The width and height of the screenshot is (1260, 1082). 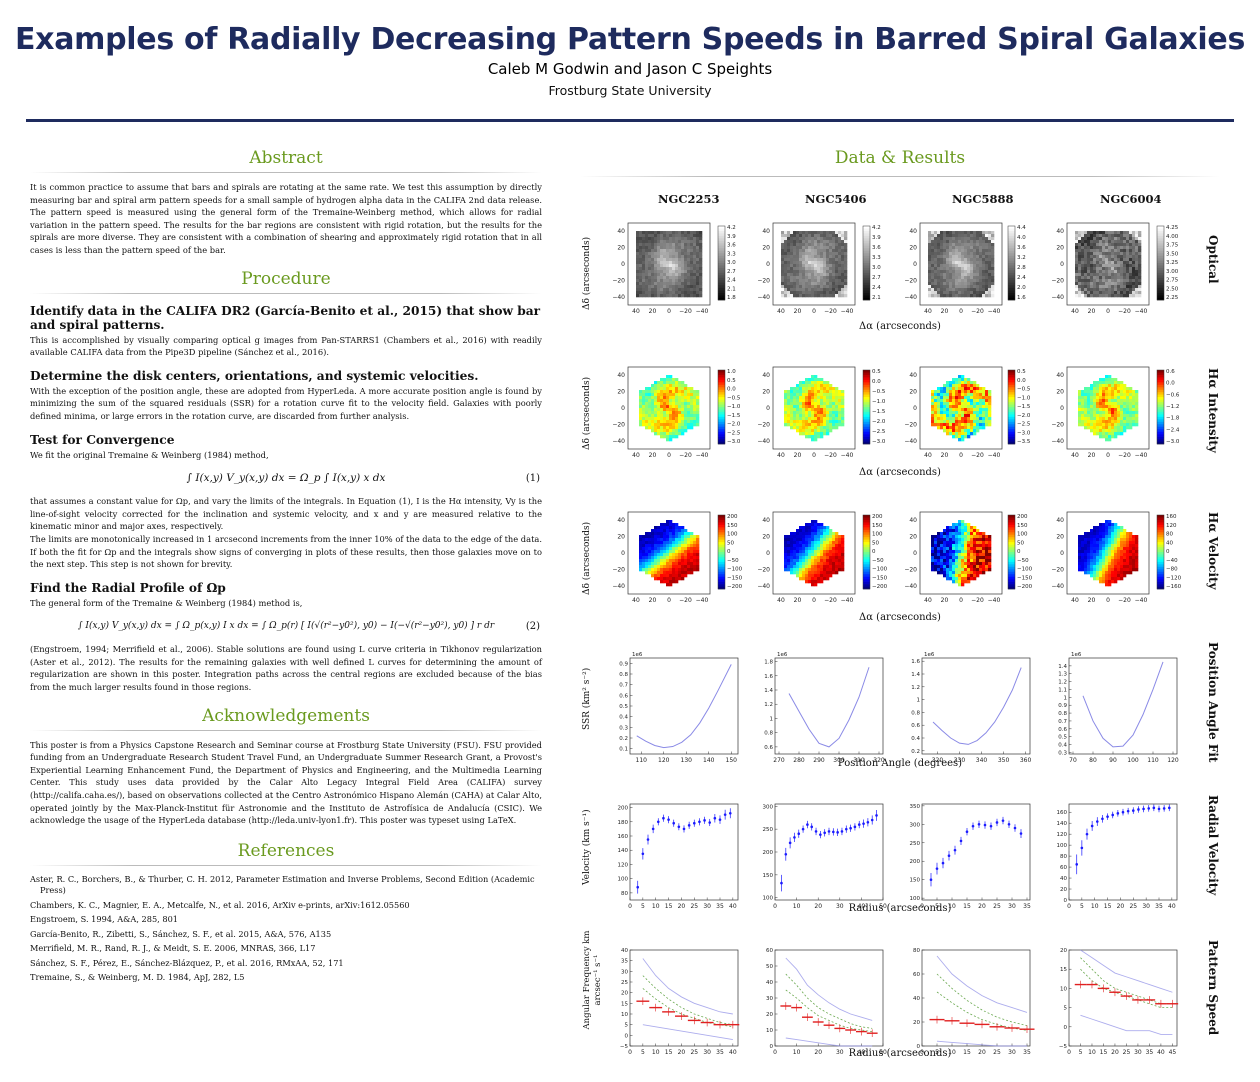 What do you see at coordinates (1011, 552) in the screenshot?
I see `map-velocity-colorbar-frame` at bounding box center [1011, 552].